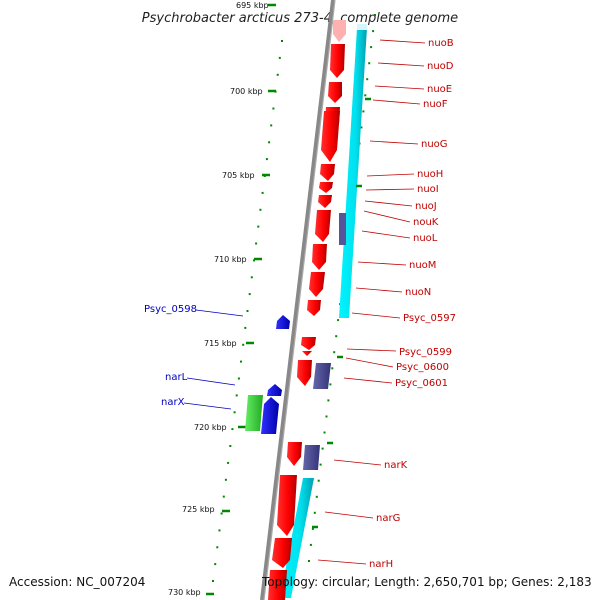  I want to click on gene-label: nuoM, so click(422, 265).